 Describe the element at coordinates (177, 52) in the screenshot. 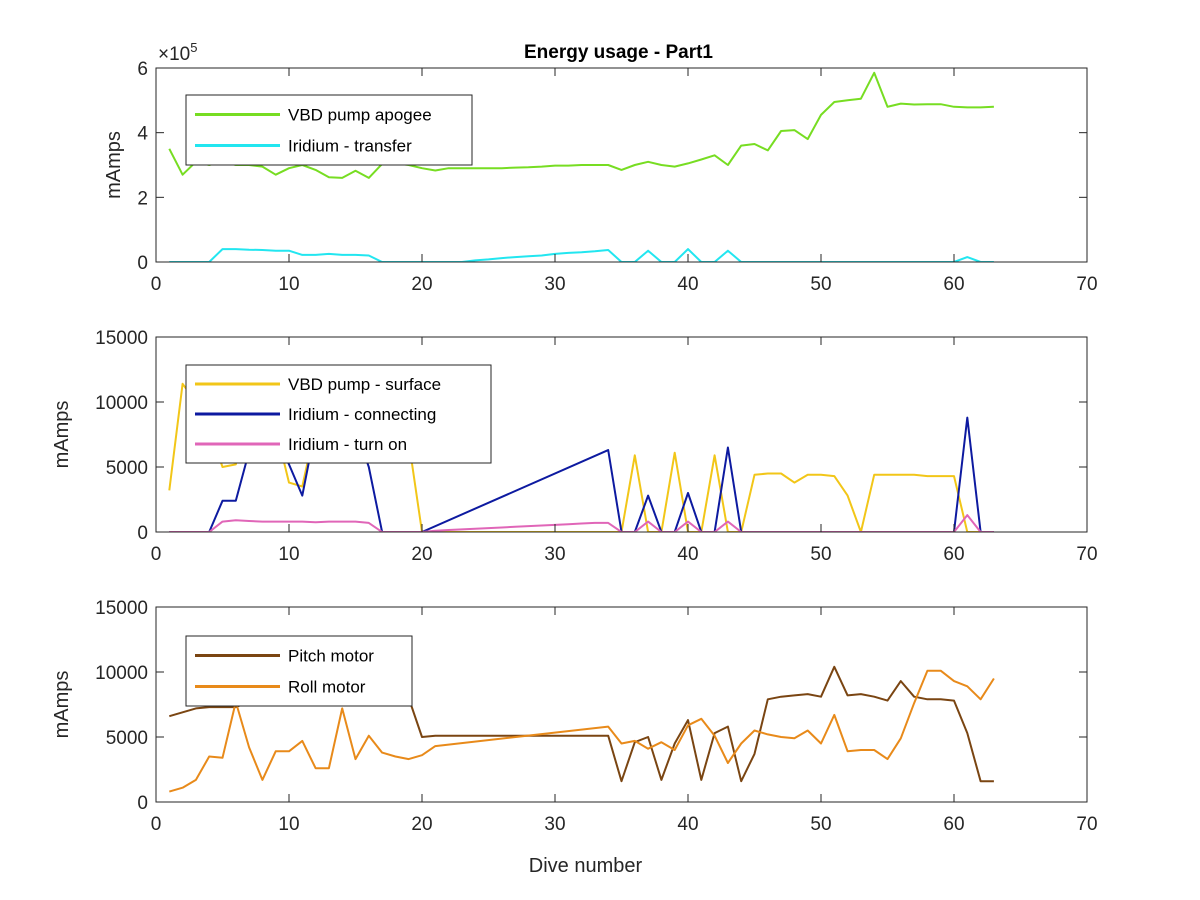

I see `y-exponent-label: ×10⁵` at that location.